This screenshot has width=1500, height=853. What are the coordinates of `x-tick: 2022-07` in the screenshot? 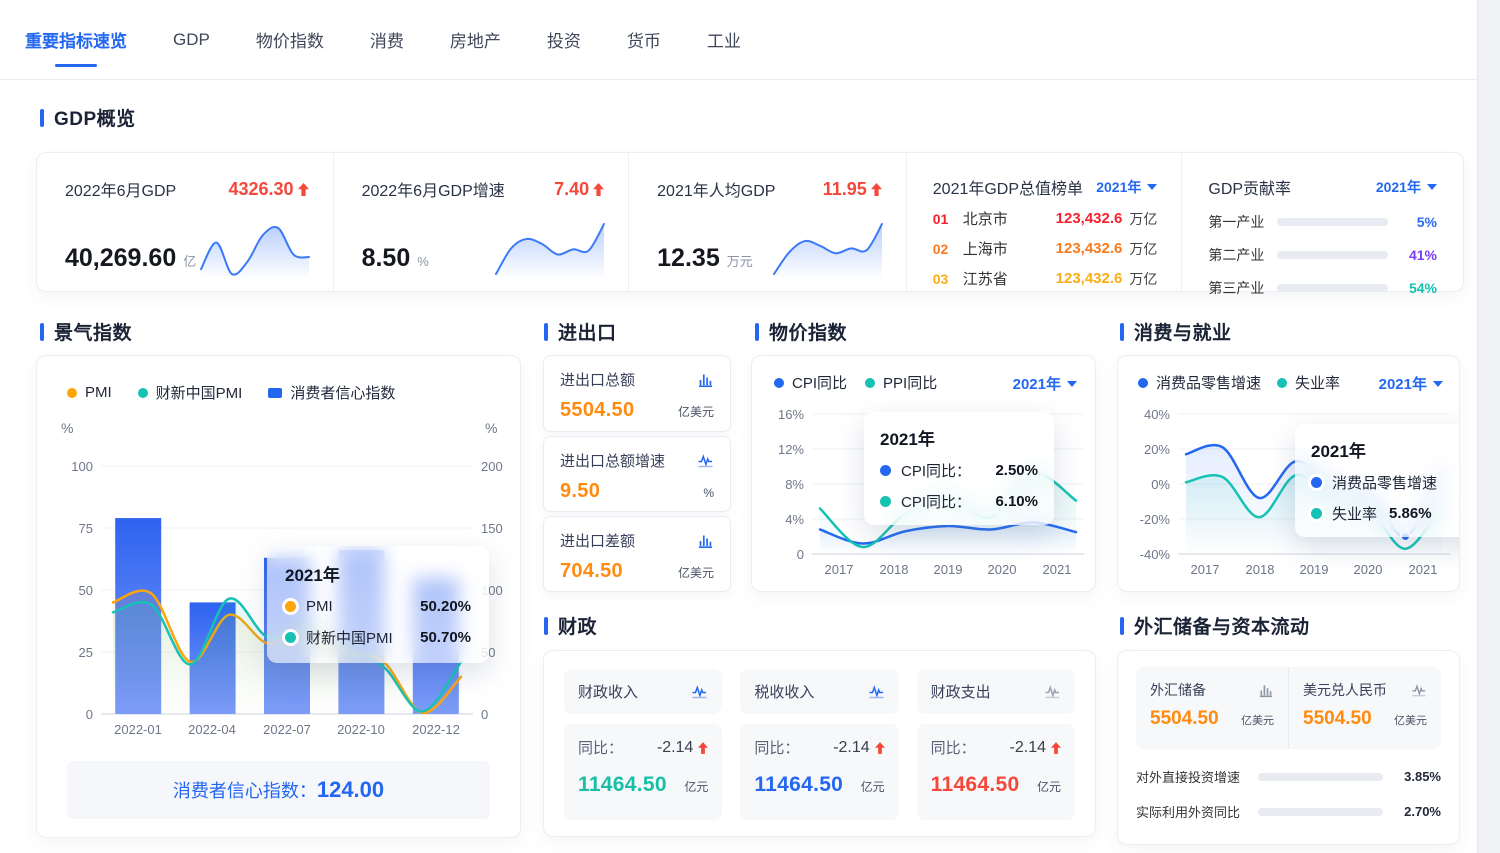 It's located at (287, 729).